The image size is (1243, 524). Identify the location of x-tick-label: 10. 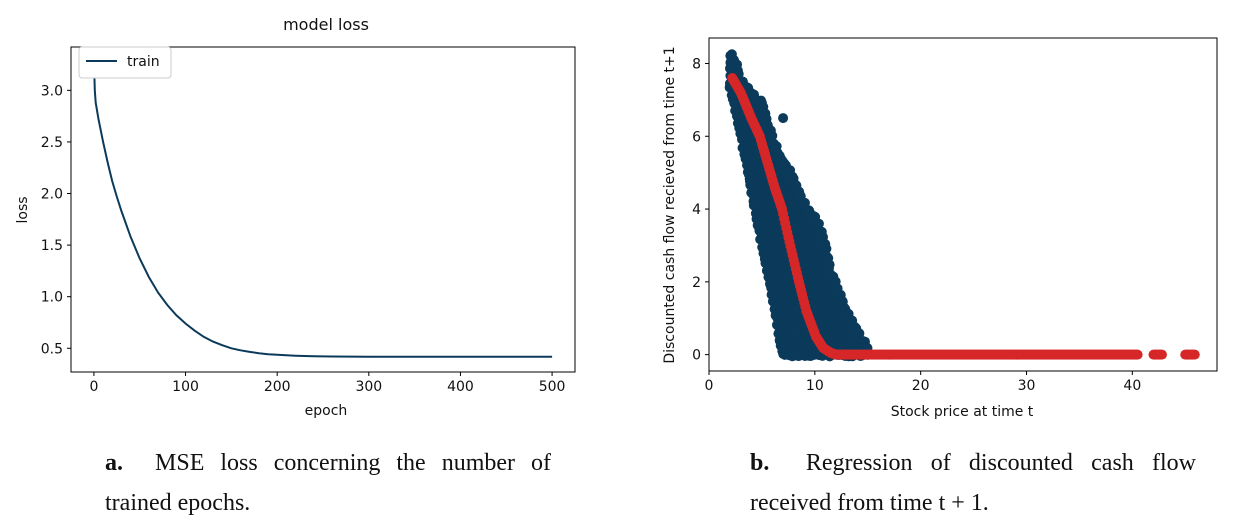
(815, 386).